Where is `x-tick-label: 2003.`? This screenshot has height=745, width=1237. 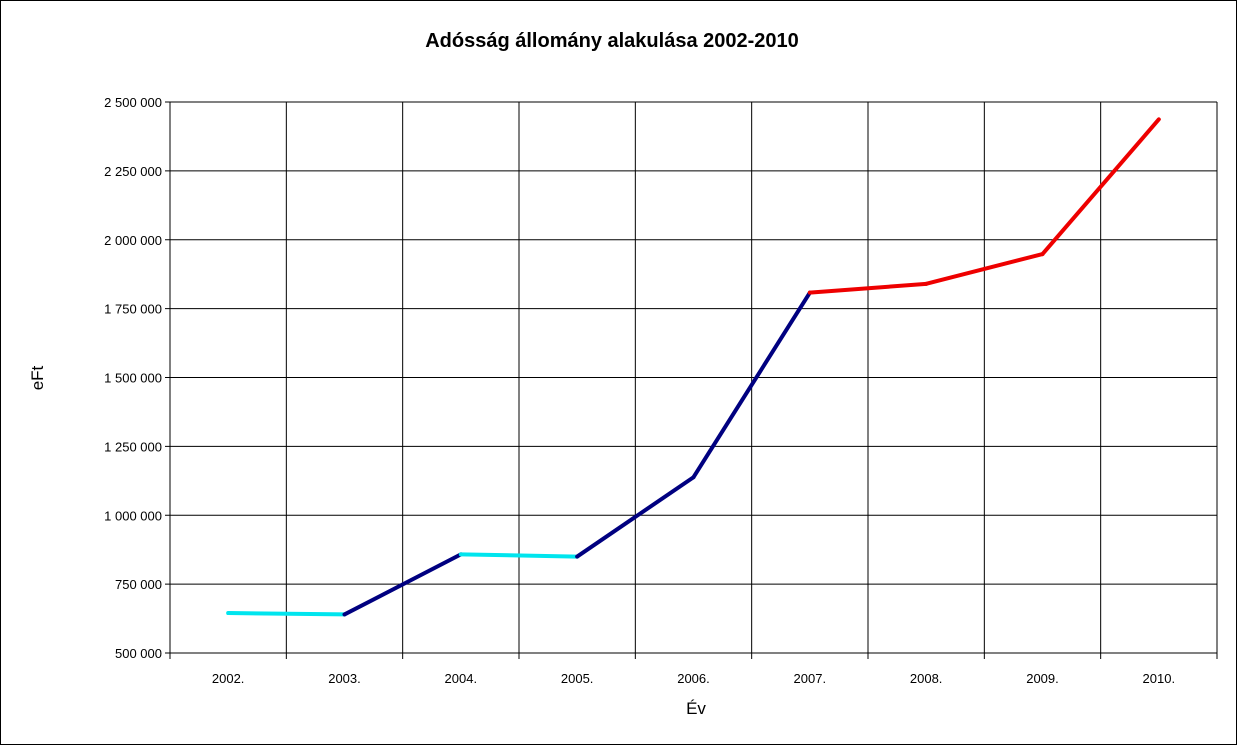
x-tick-label: 2003. is located at coordinates (344, 678).